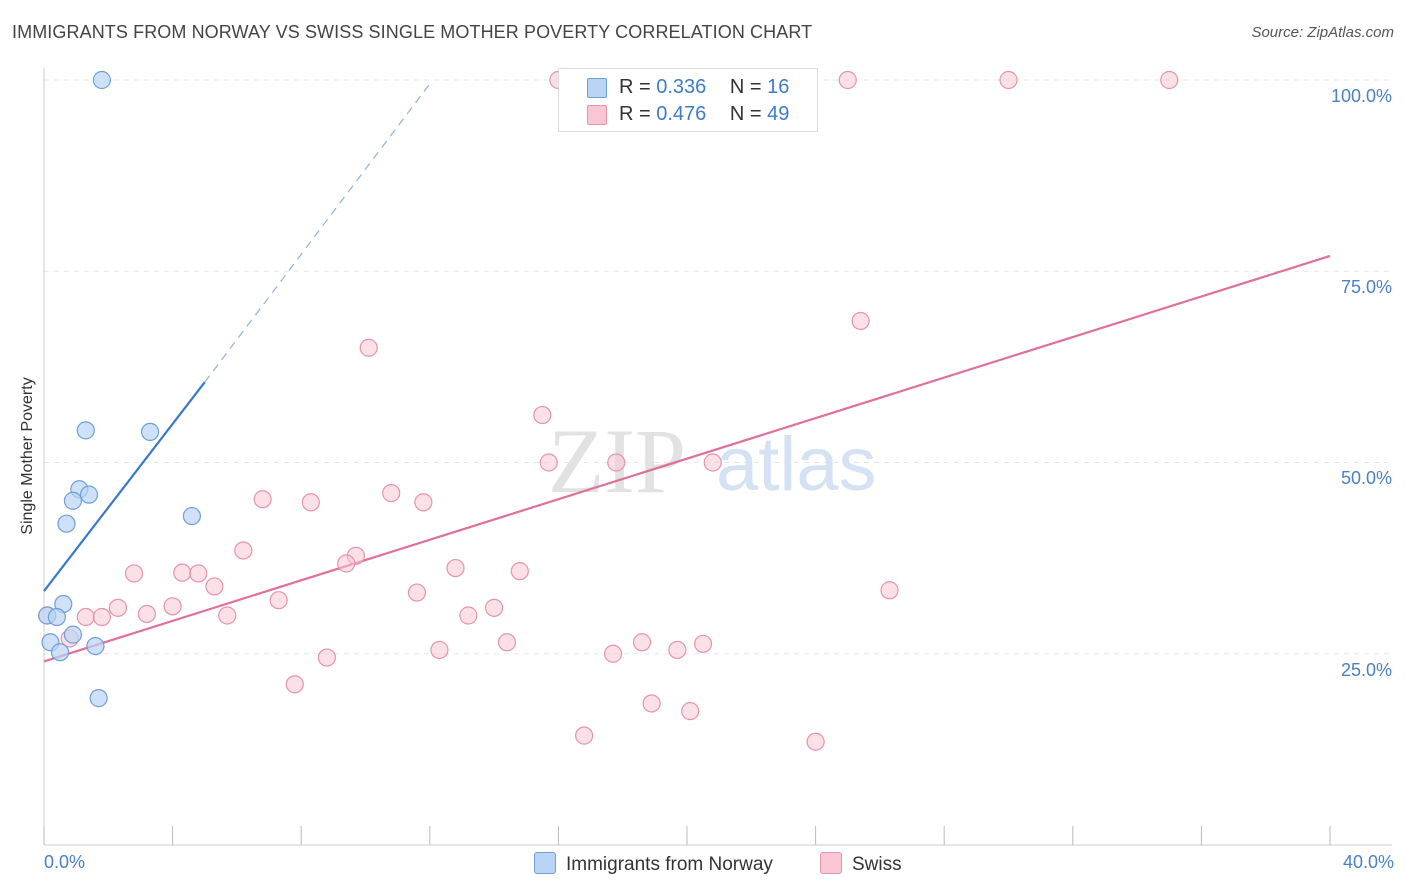  Describe the element at coordinates (65, 862) in the screenshot. I see `x-tick-min: 0.0%` at that location.